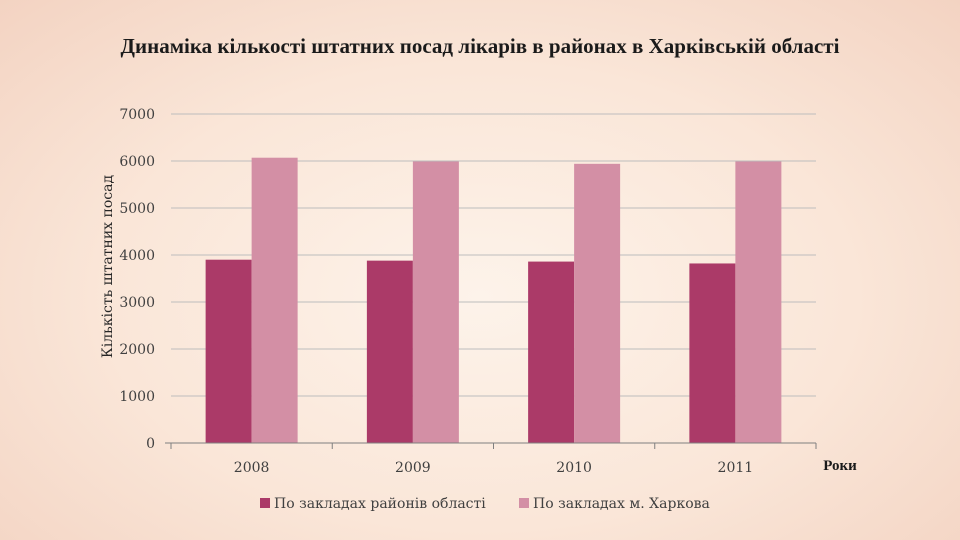  I want to click on y-tick-label: 5000, so click(137, 209).